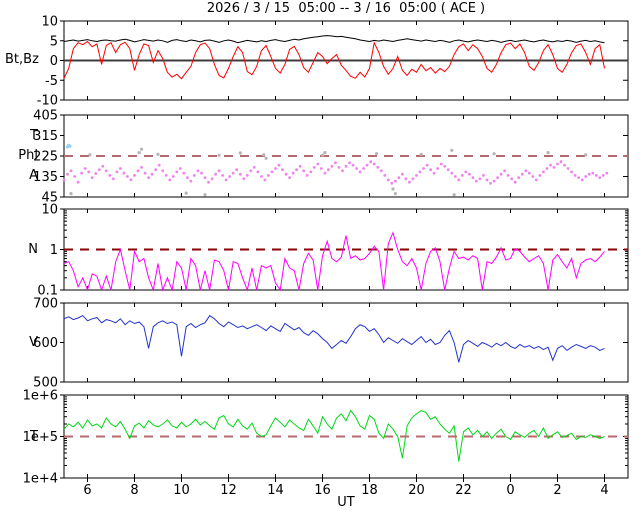  What do you see at coordinates (45, 157) in the screenshot?
I see `y-tick-label: 225` at bounding box center [45, 157].